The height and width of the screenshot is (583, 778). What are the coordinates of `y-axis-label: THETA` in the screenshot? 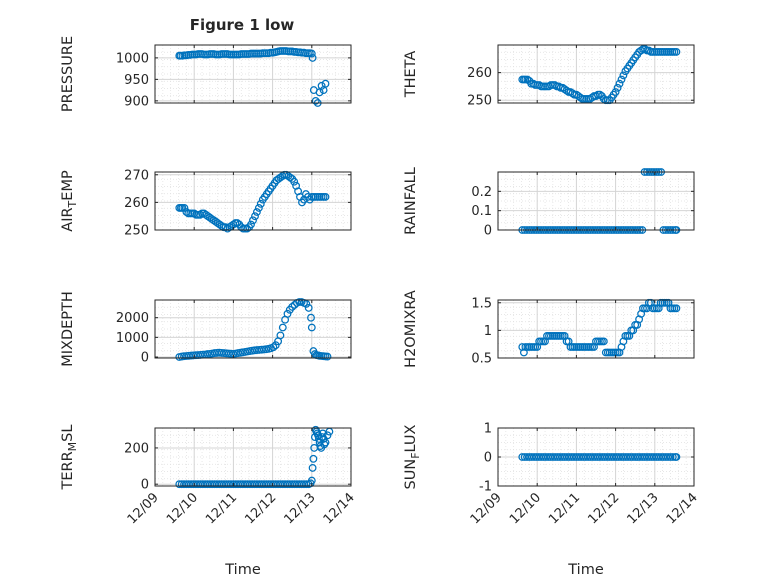 It's located at (411, 75).